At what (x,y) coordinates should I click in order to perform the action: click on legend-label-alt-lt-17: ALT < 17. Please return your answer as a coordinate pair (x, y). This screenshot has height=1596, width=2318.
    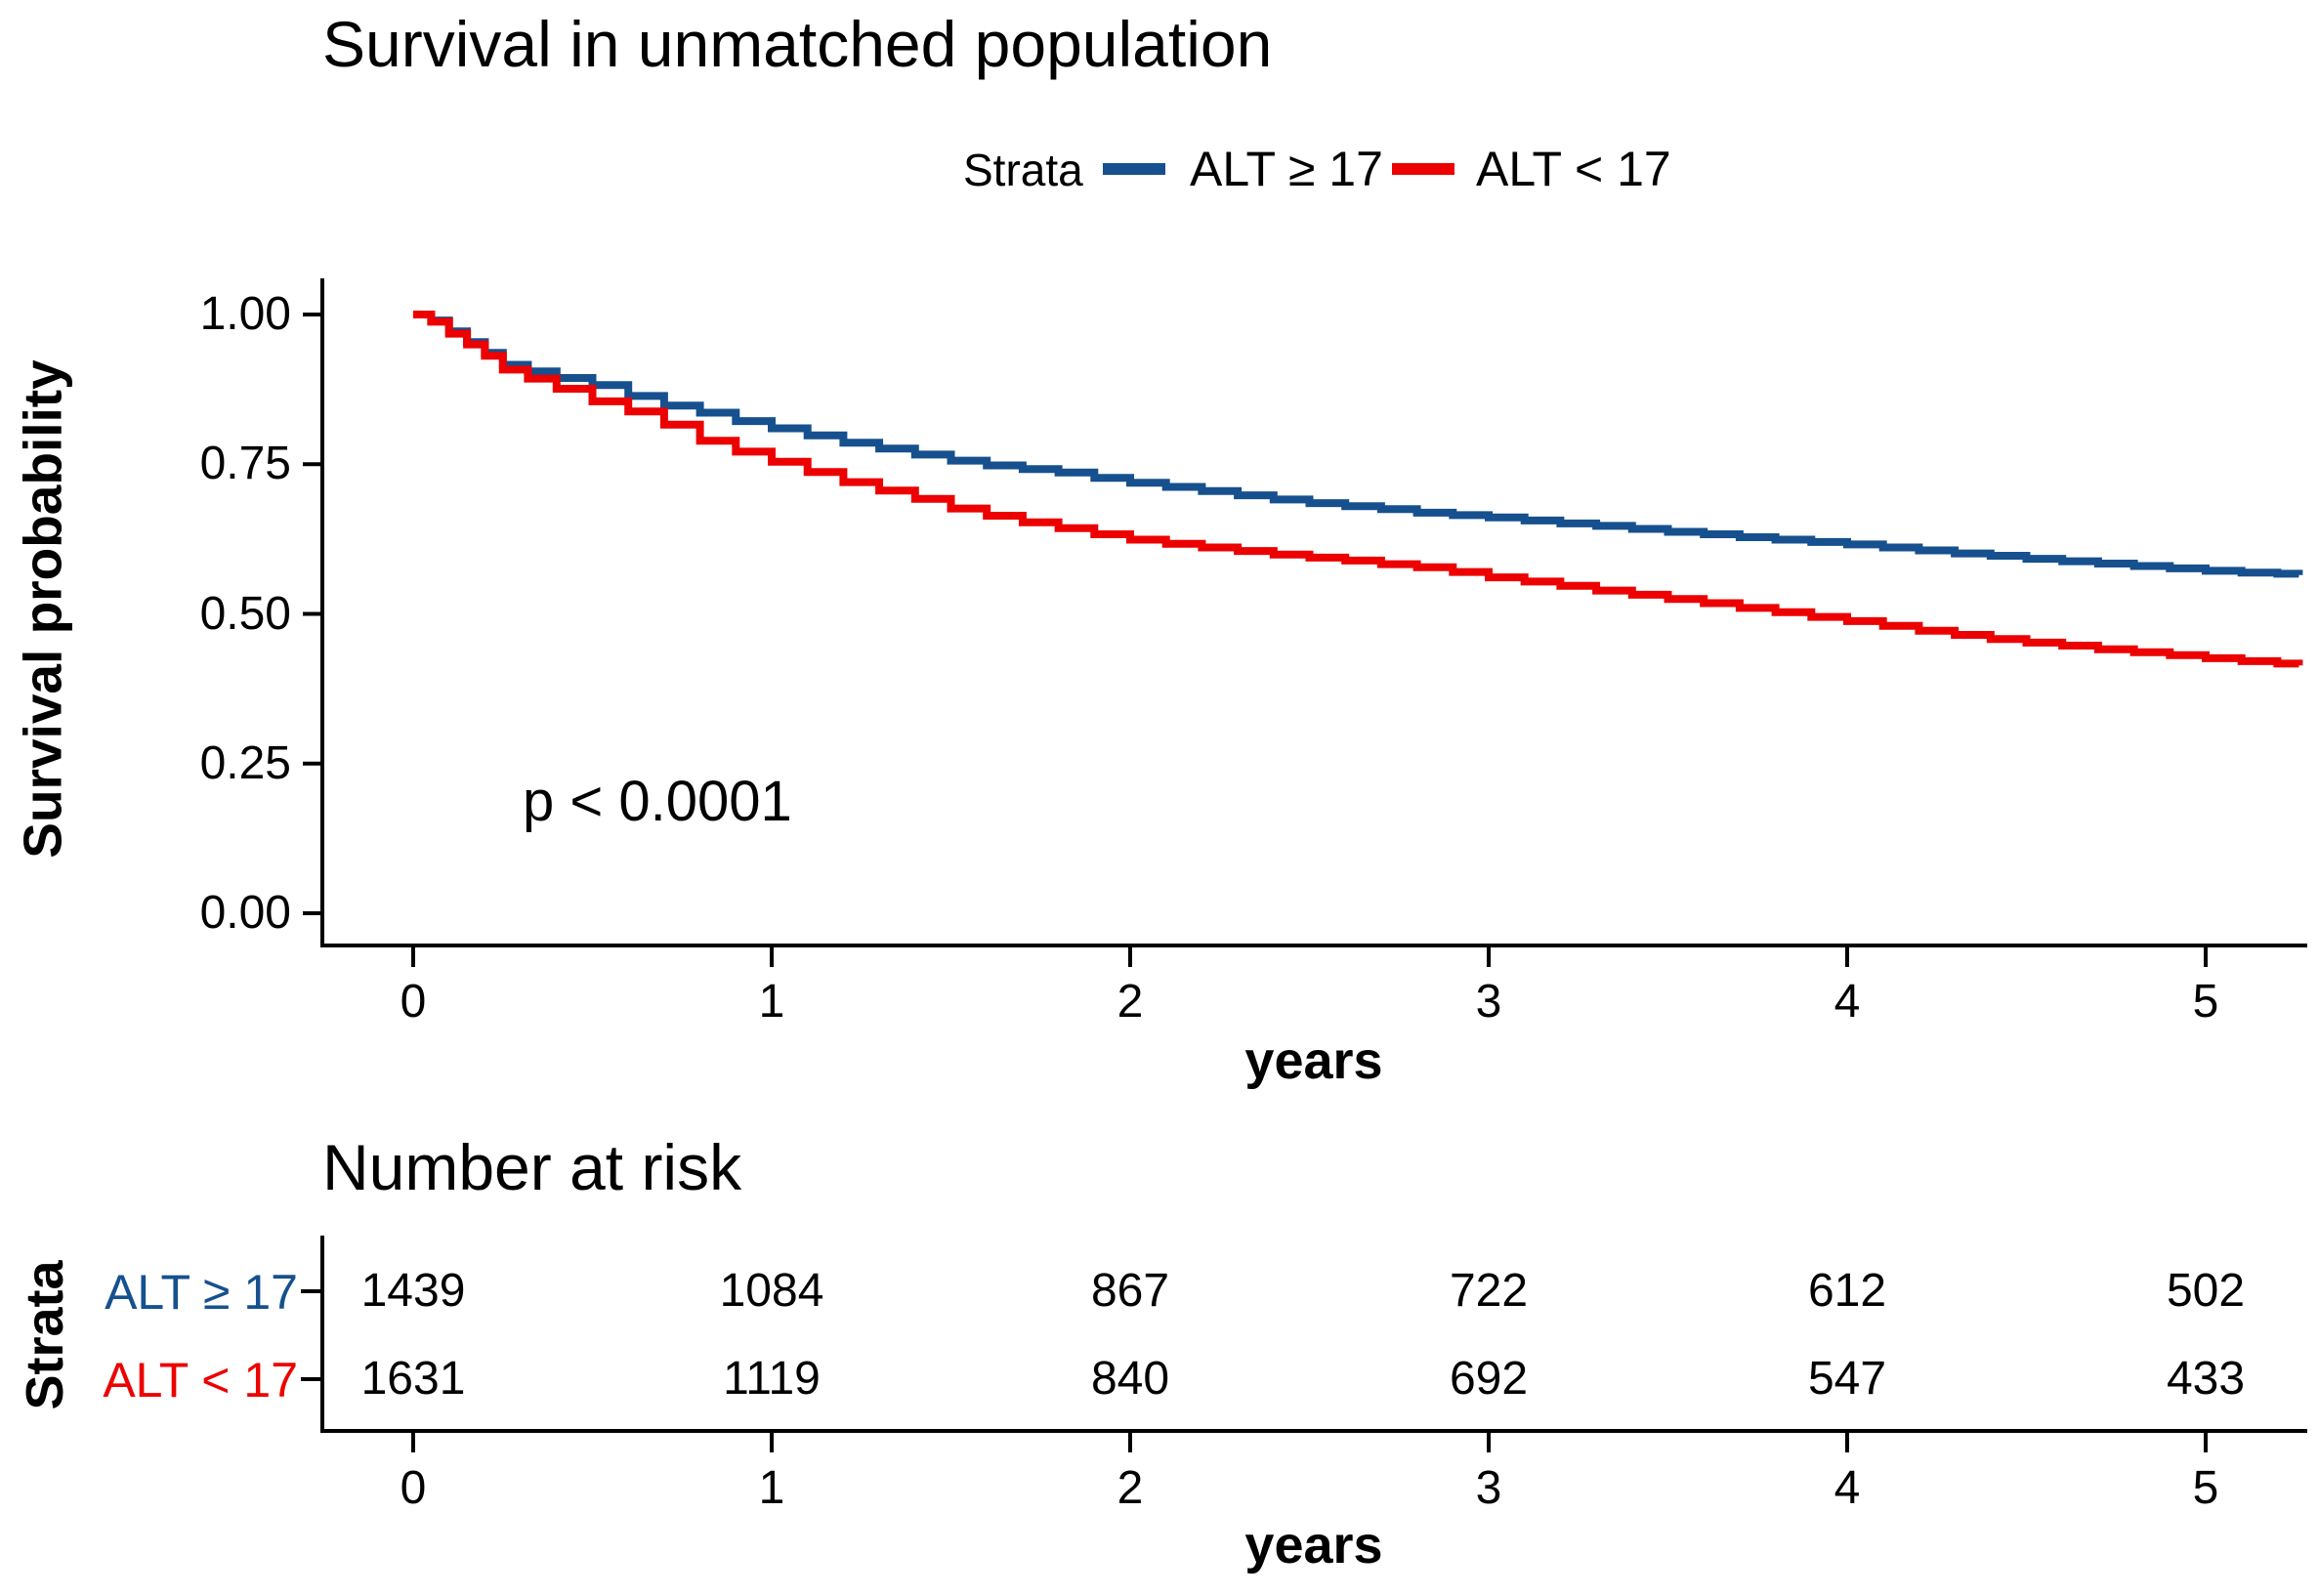
    Looking at the image, I should click on (1574, 169).